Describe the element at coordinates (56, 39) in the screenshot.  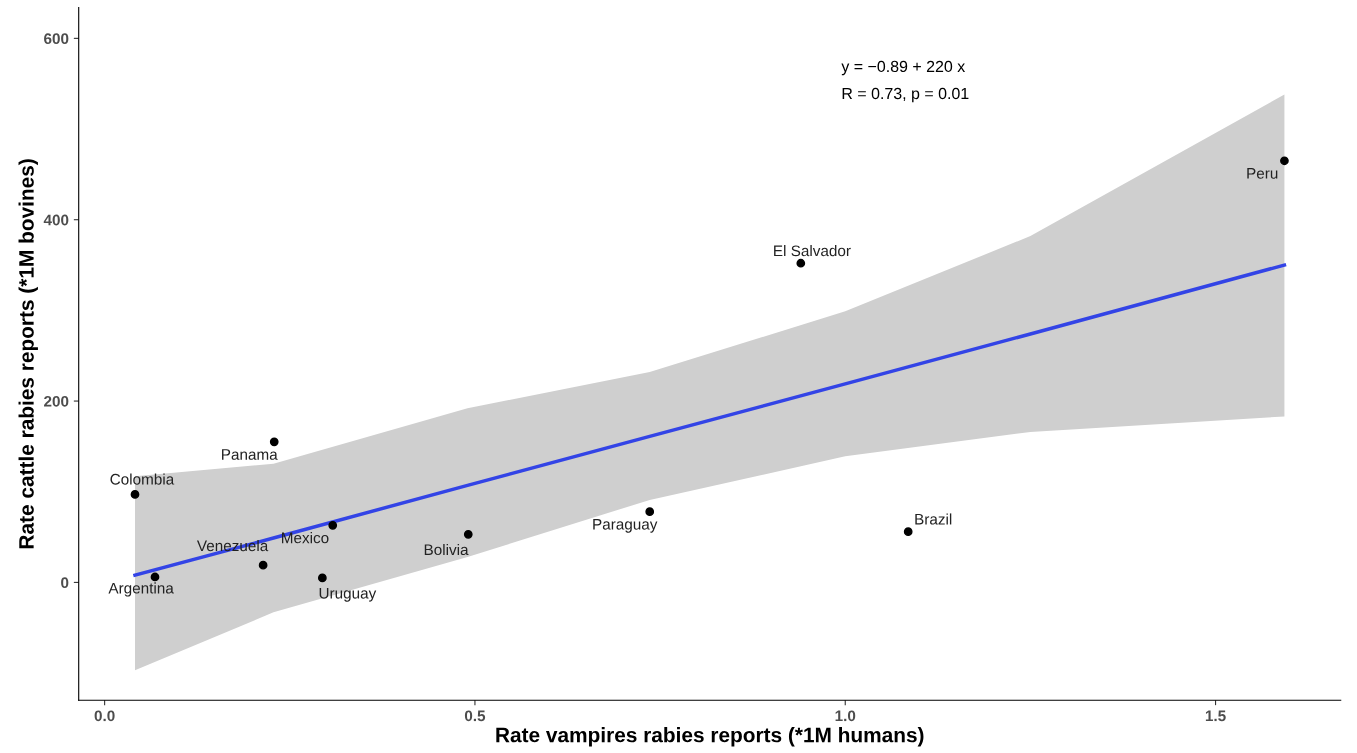
I see `y-tick-label: 600` at that location.